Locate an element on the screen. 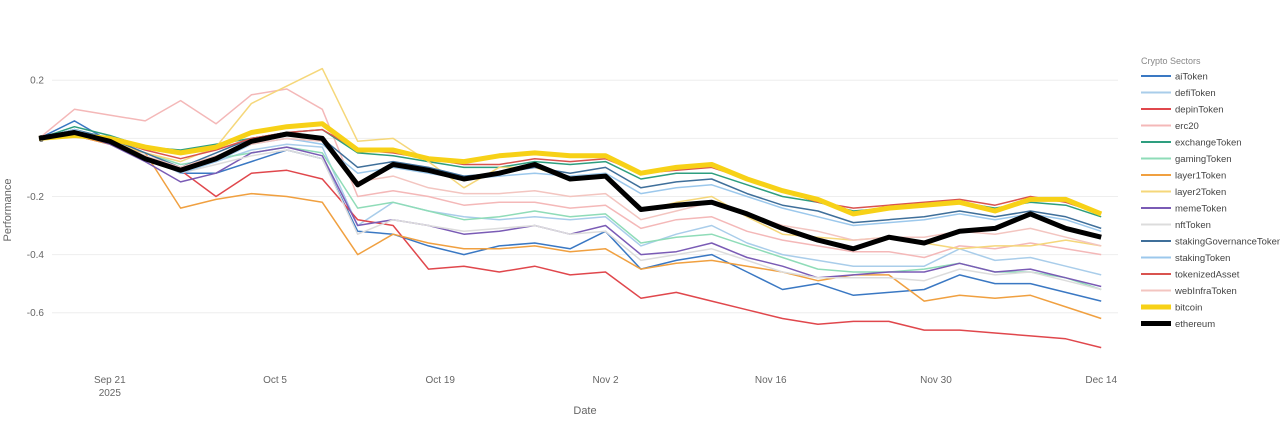 This screenshot has height=441, width=1280. legend-item-gamingToken: gamingToken is located at coordinates (1203, 159).